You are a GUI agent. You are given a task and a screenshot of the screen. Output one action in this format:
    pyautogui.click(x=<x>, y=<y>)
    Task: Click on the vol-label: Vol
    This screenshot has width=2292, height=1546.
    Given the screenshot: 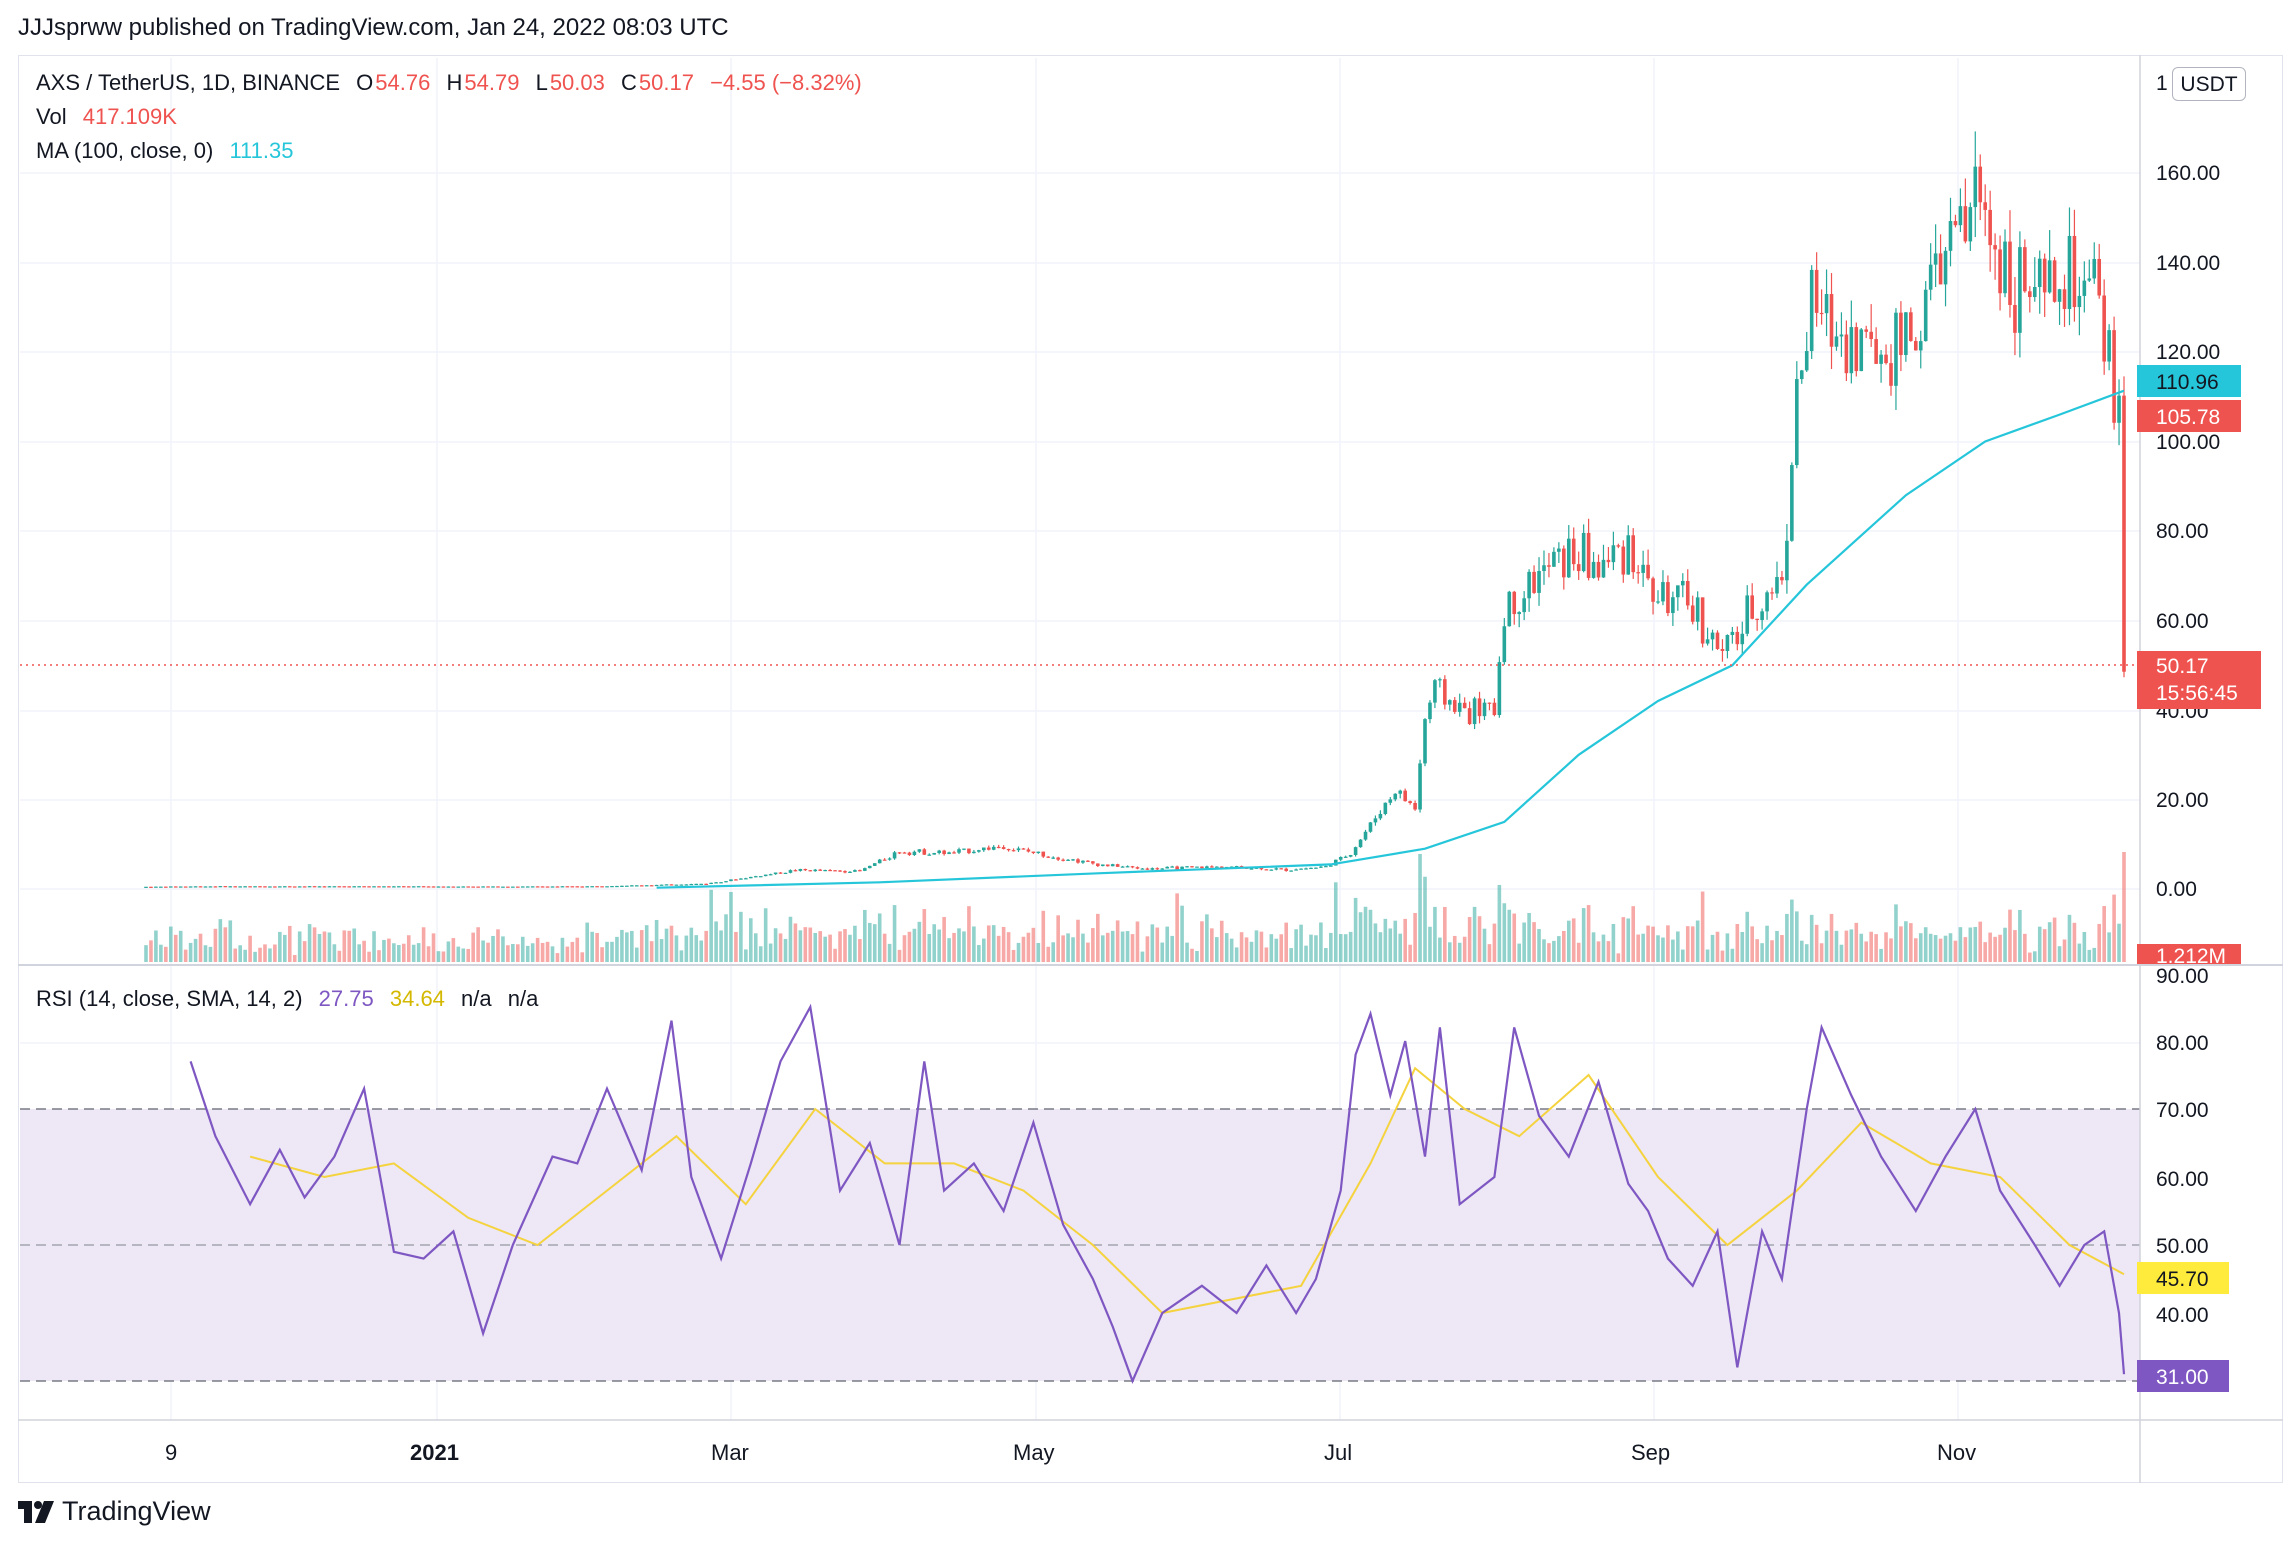 What is the action you would take?
    pyautogui.click(x=51, y=116)
    